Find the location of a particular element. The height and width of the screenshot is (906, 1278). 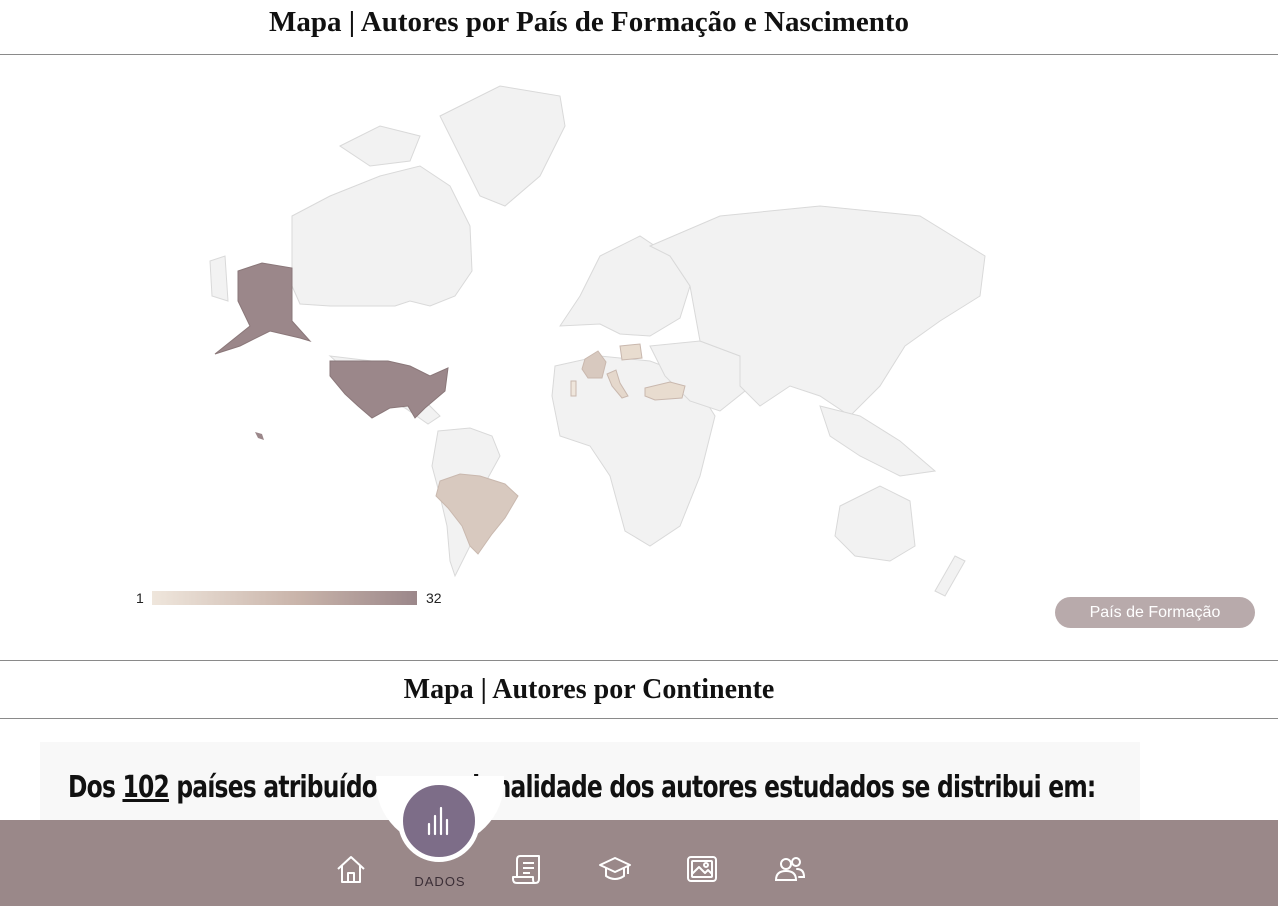

map-country-italy is located at coordinates (617, 384).